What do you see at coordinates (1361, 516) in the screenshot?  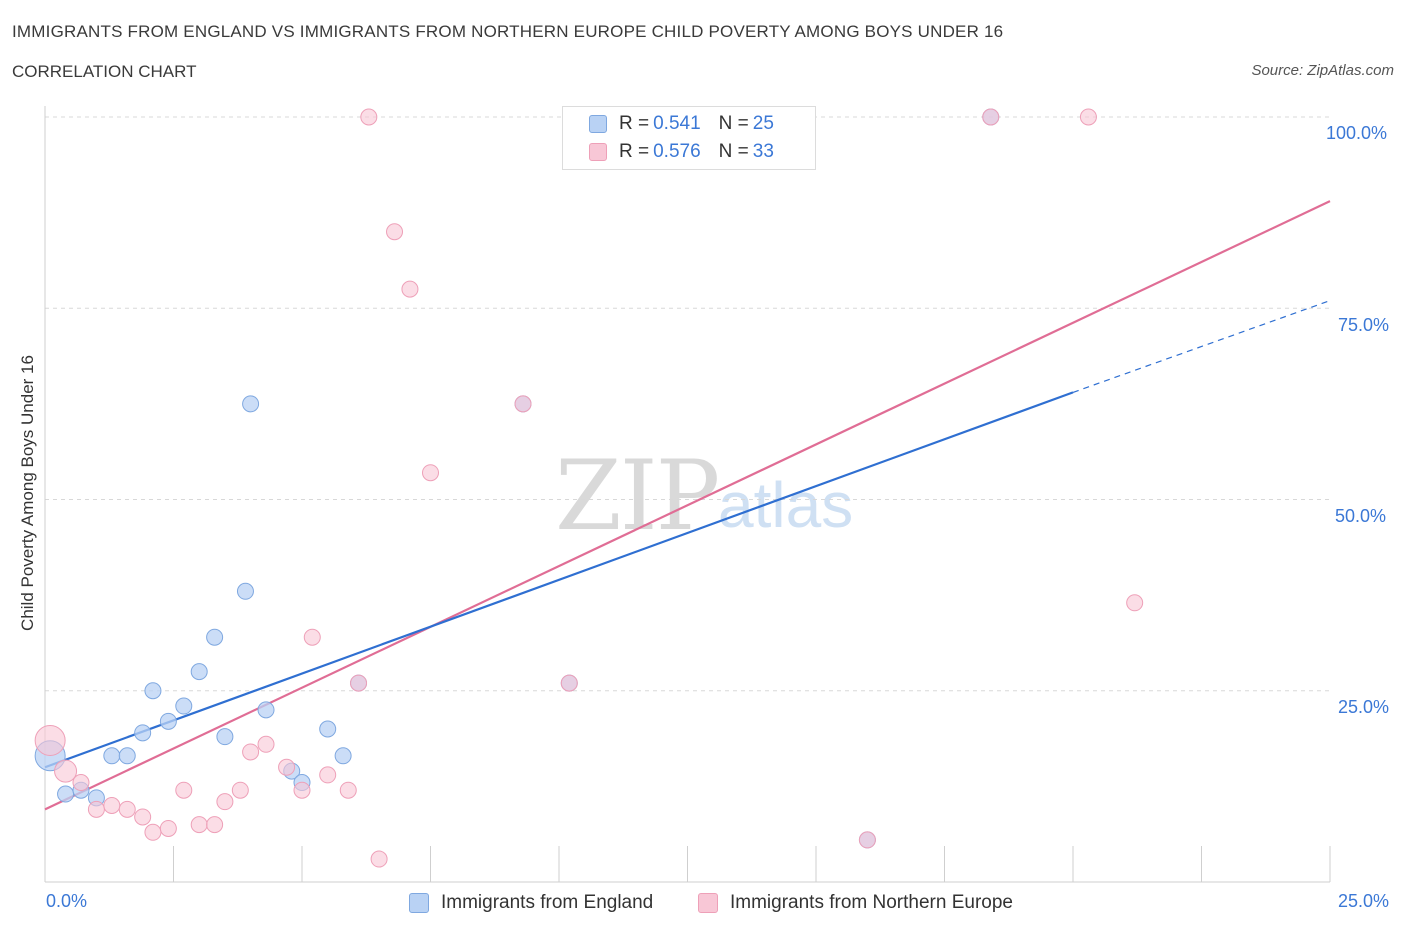 I see `y-tick-label-50: 50.0%` at bounding box center [1361, 516].